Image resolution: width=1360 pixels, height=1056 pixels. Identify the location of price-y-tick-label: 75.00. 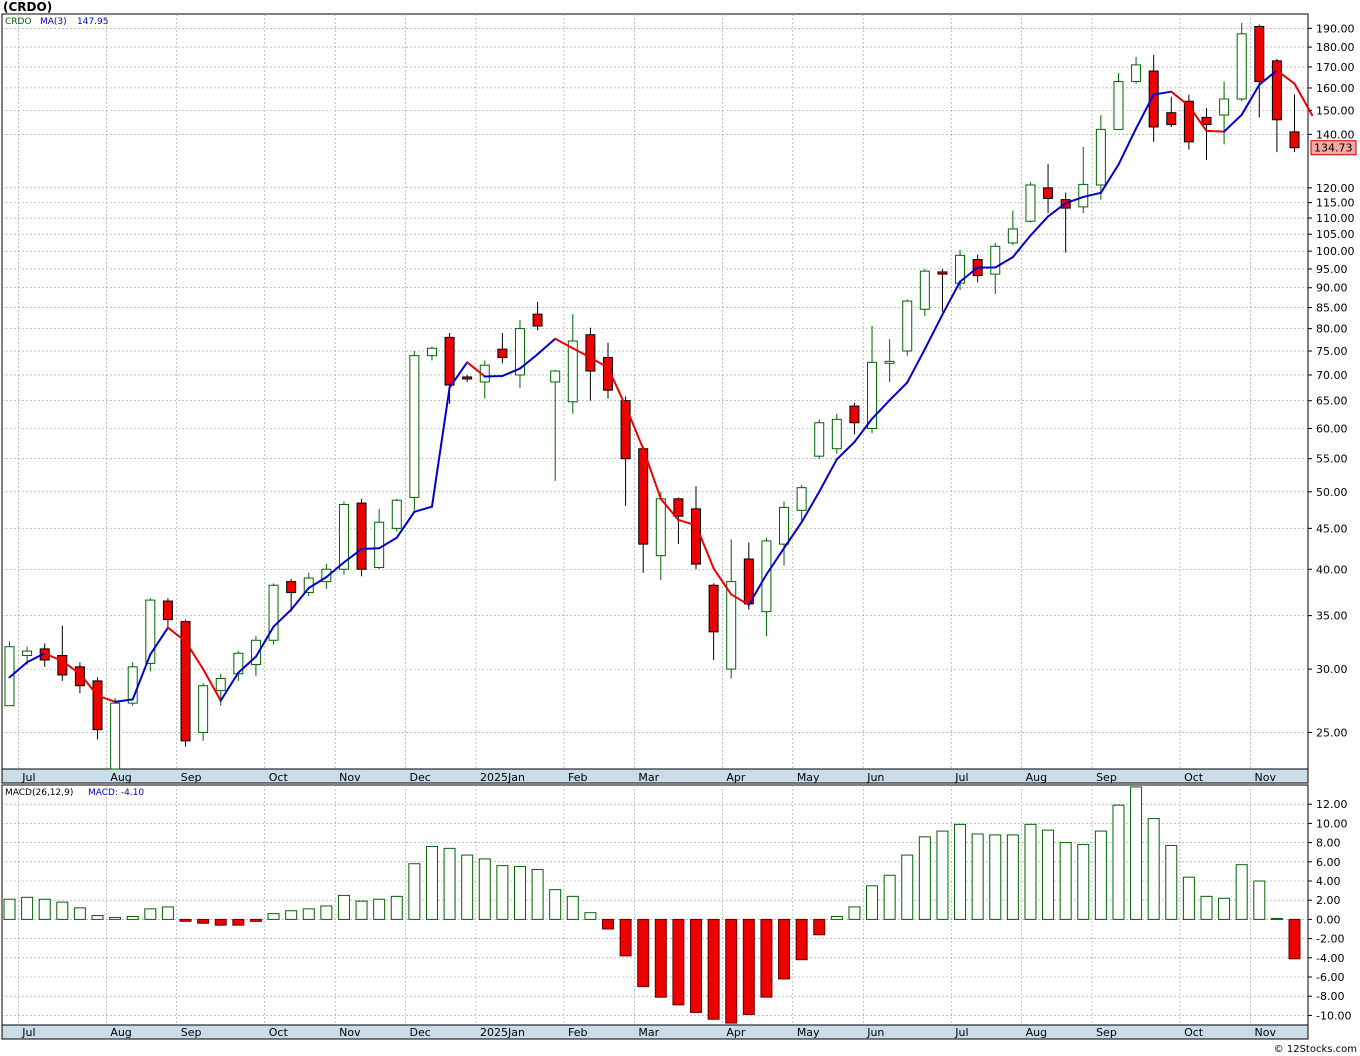
(1332, 351).